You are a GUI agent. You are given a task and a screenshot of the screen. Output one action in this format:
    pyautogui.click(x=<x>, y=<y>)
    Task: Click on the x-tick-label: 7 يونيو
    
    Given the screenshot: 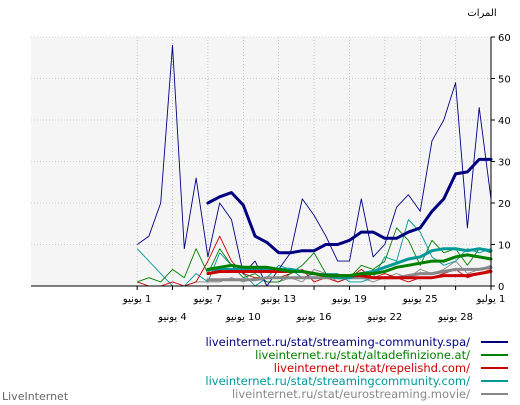 What is the action you would take?
    pyautogui.click(x=207, y=299)
    